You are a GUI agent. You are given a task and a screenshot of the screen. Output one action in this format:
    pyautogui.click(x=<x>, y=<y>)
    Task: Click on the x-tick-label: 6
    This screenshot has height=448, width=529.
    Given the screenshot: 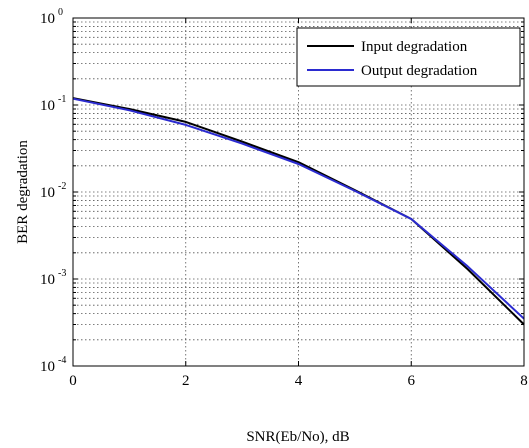 What is the action you would take?
    pyautogui.click(x=412, y=381)
    